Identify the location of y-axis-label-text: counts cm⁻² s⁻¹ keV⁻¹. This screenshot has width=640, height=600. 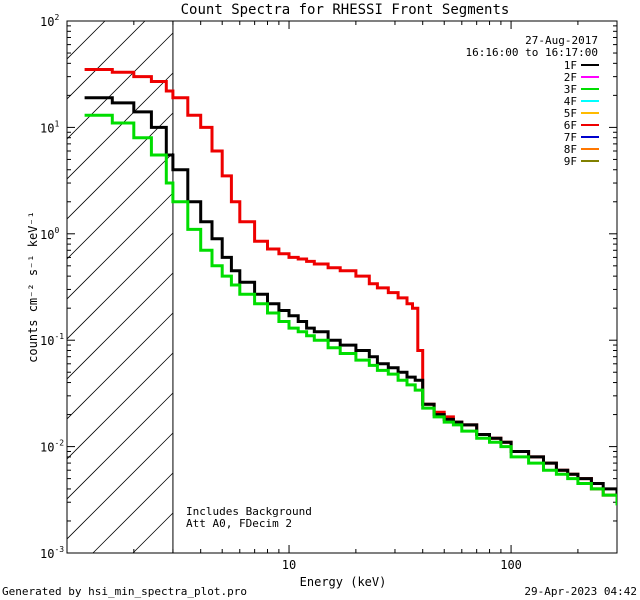
(33, 287).